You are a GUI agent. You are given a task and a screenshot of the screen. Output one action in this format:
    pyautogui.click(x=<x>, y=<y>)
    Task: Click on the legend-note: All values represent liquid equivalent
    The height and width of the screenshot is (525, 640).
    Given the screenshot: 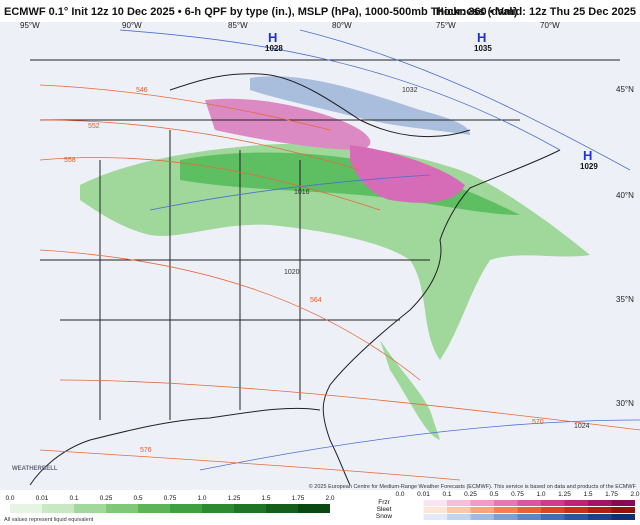 What is the action you would take?
    pyautogui.click(x=49, y=520)
    